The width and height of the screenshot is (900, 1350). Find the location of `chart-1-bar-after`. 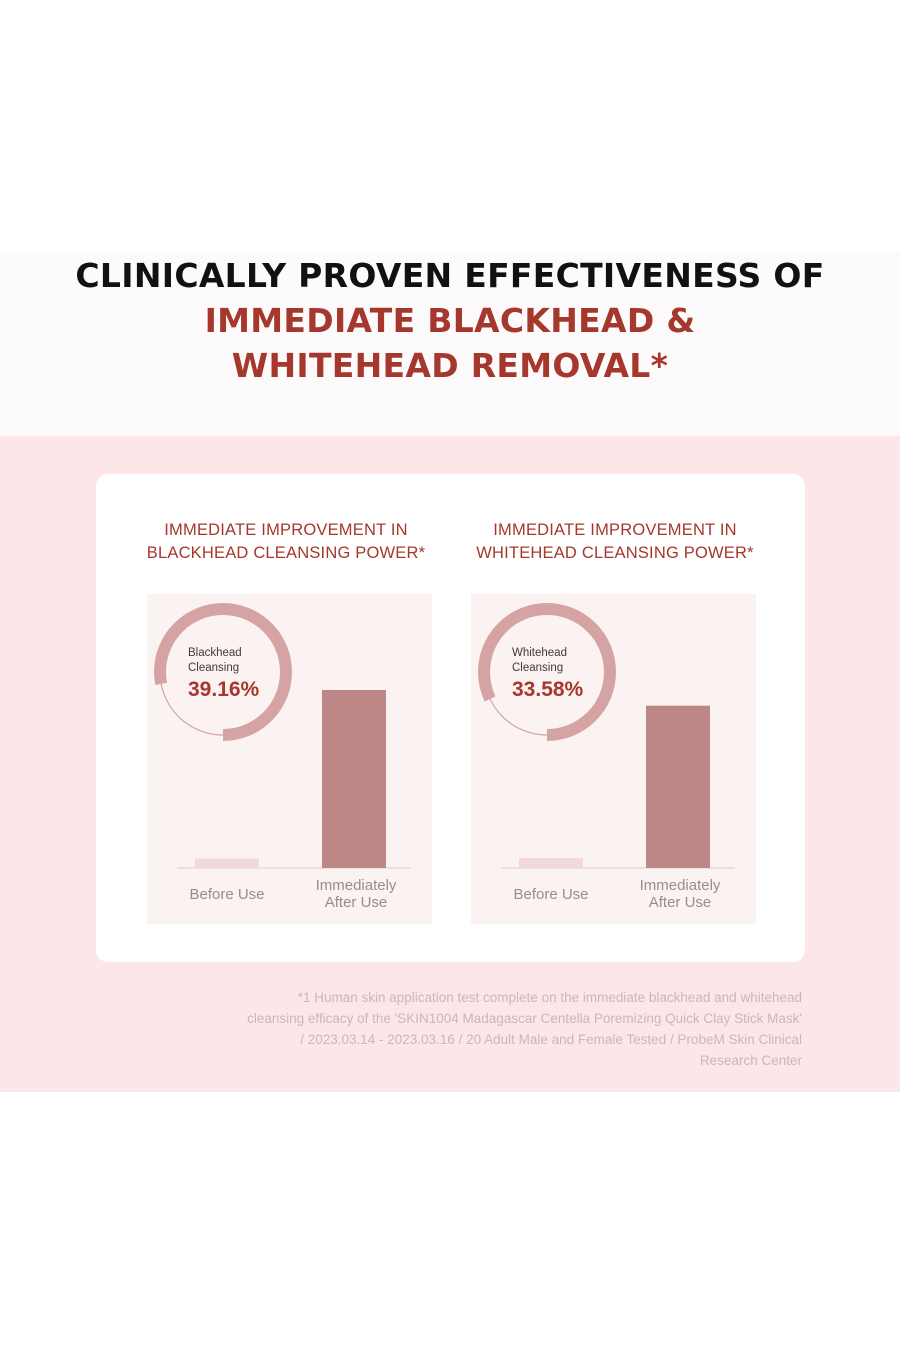

chart-1-bar-after is located at coordinates (354, 779).